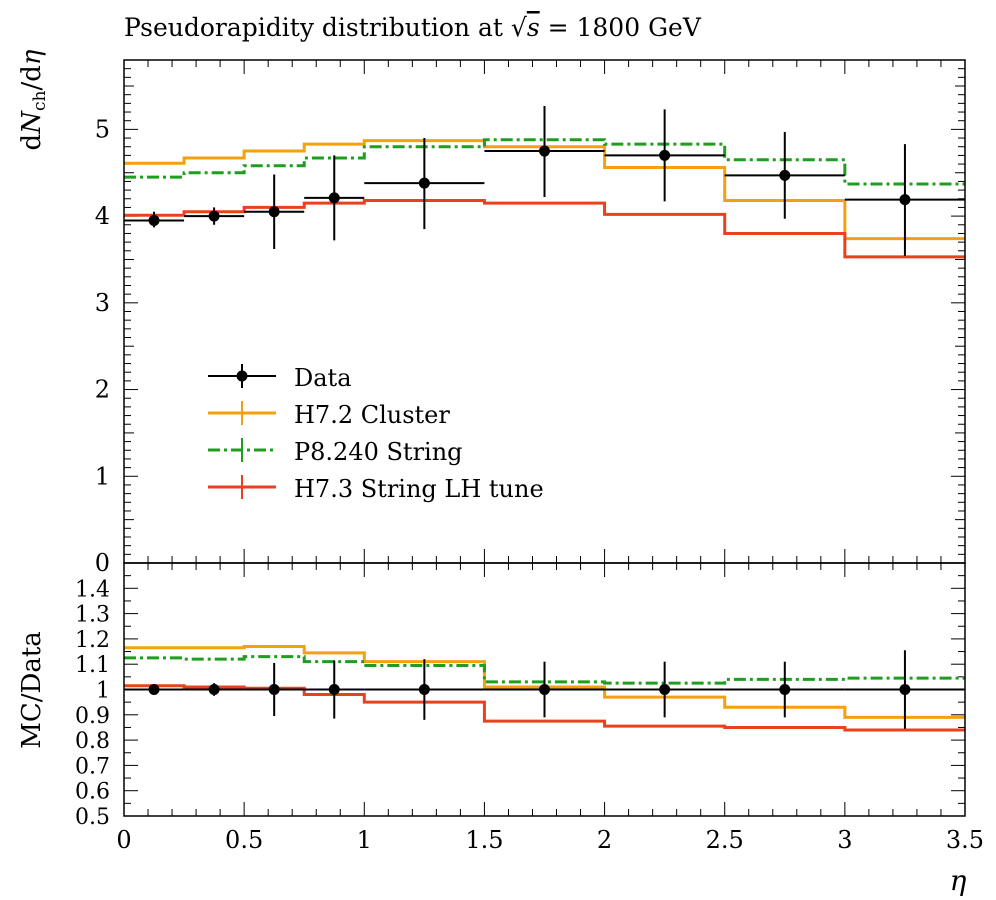 The image size is (996, 900). I want to click on ratio-y-tick-label: 1.2, so click(92, 640).